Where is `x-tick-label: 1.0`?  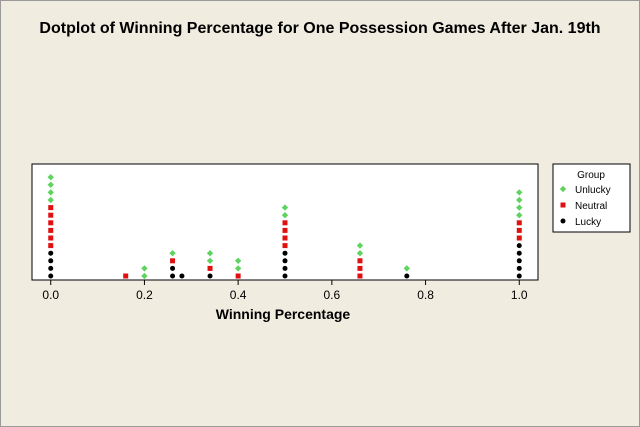 x-tick-label: 1.0 is located at coordinates (519, 295).